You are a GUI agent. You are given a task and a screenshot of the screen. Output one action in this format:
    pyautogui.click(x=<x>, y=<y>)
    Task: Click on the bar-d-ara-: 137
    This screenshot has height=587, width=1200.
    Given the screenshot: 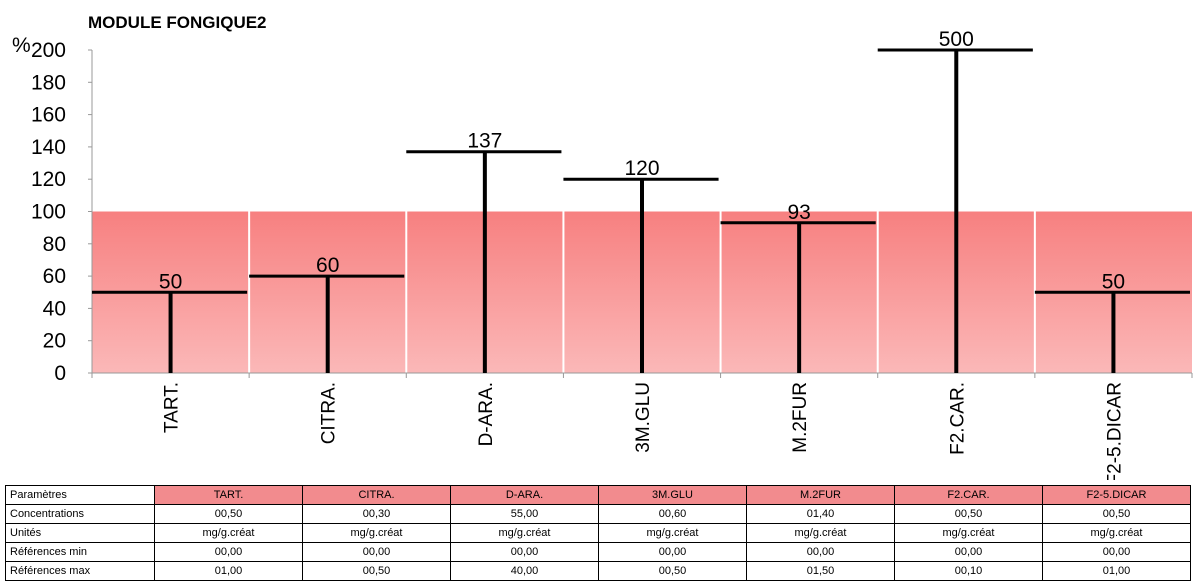 What is the action you would take?
    pyautogui.click(x=484, y=251)
    